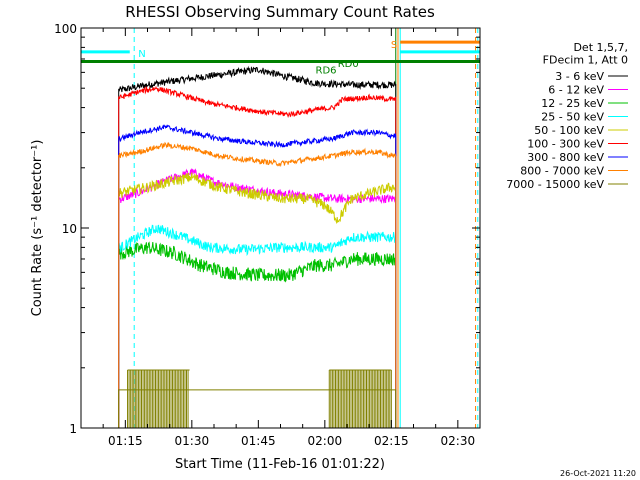 This screenshot has width=640, height=480. What do you see at coordinates (576, 90) in the screenshot?
I see `legend-entry-label: 6 - 12 keV` at bounding box center [576, 90].